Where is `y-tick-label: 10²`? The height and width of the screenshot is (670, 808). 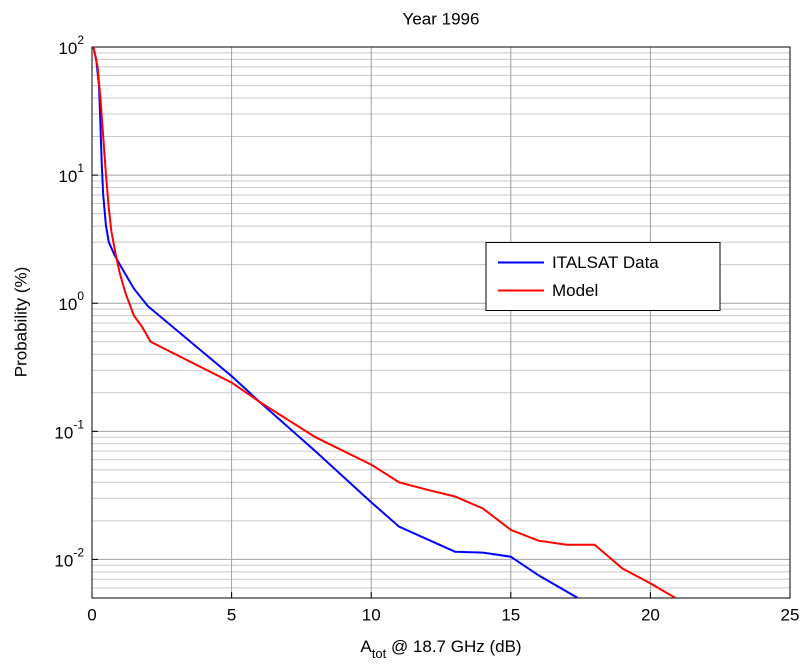 y-tick-label: 10² is located at coordinates (71, 45).